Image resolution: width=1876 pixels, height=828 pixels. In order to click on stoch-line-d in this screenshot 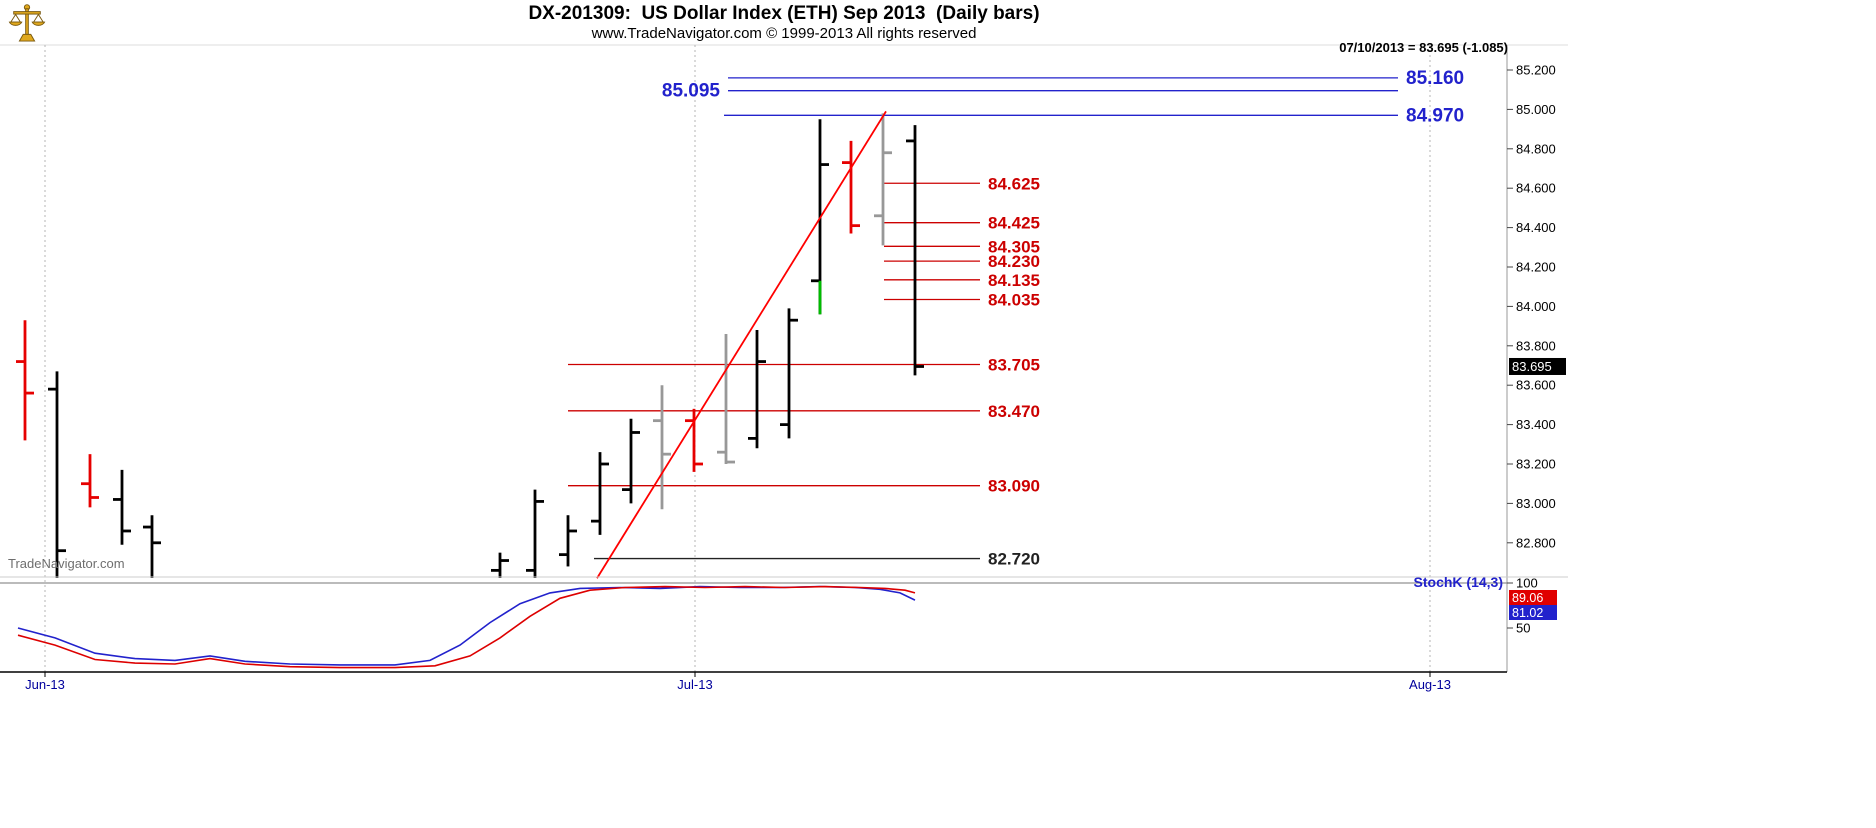, I will do `click(466, 625)`.